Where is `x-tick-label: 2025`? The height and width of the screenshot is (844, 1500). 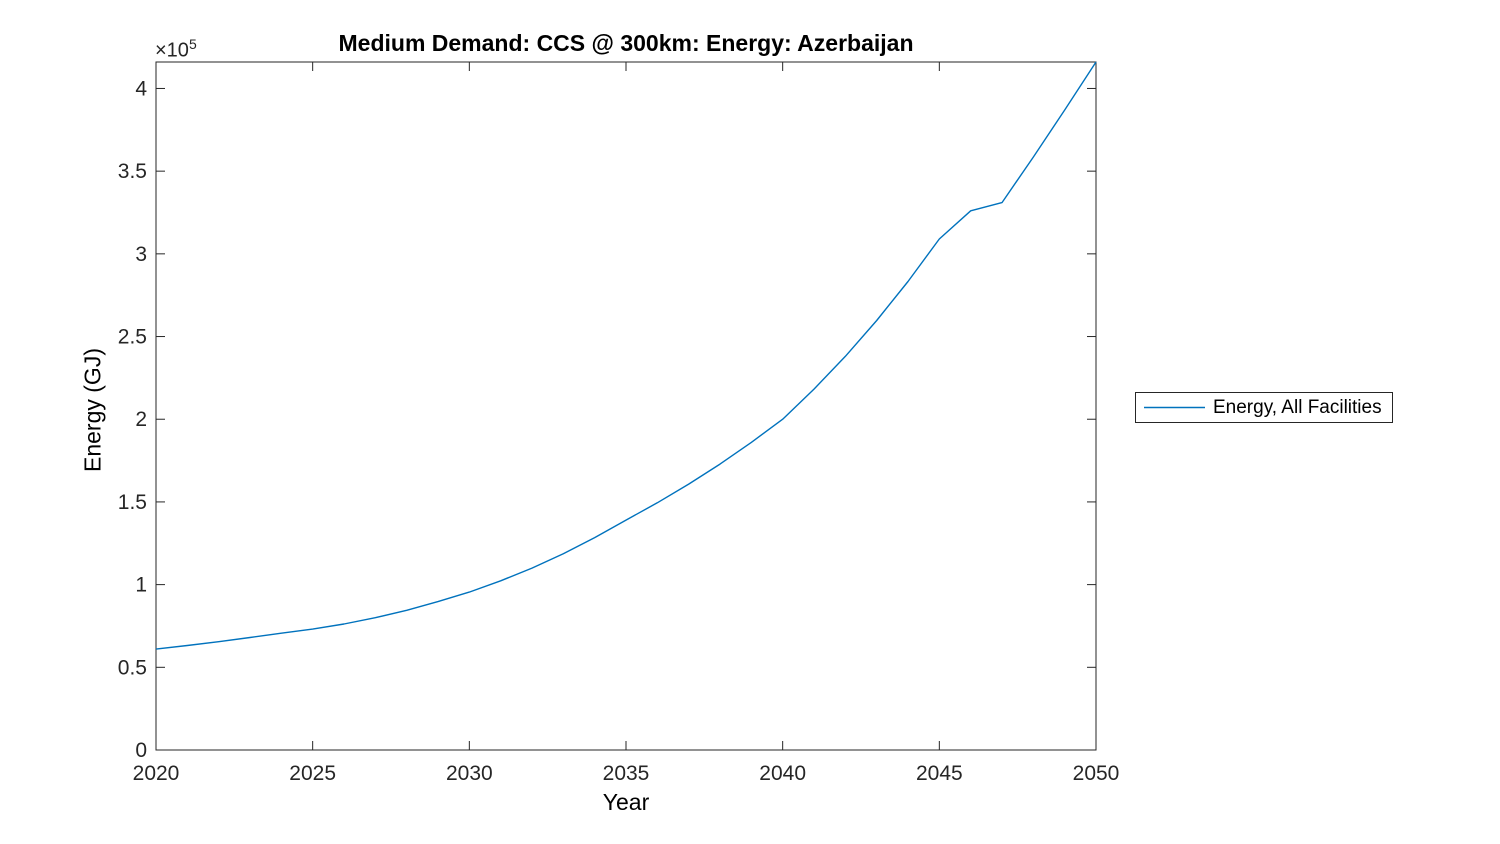 x-tick-label: 2025 is located at coordinates (312, 773).